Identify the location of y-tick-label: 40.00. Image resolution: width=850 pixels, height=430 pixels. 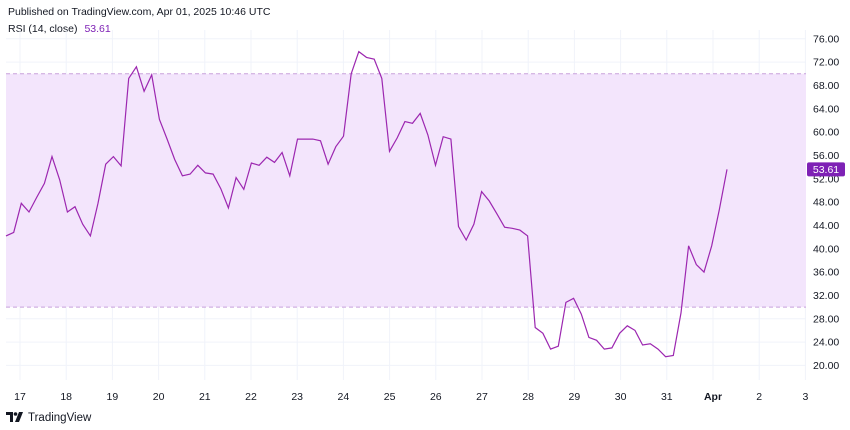
(826, 249).